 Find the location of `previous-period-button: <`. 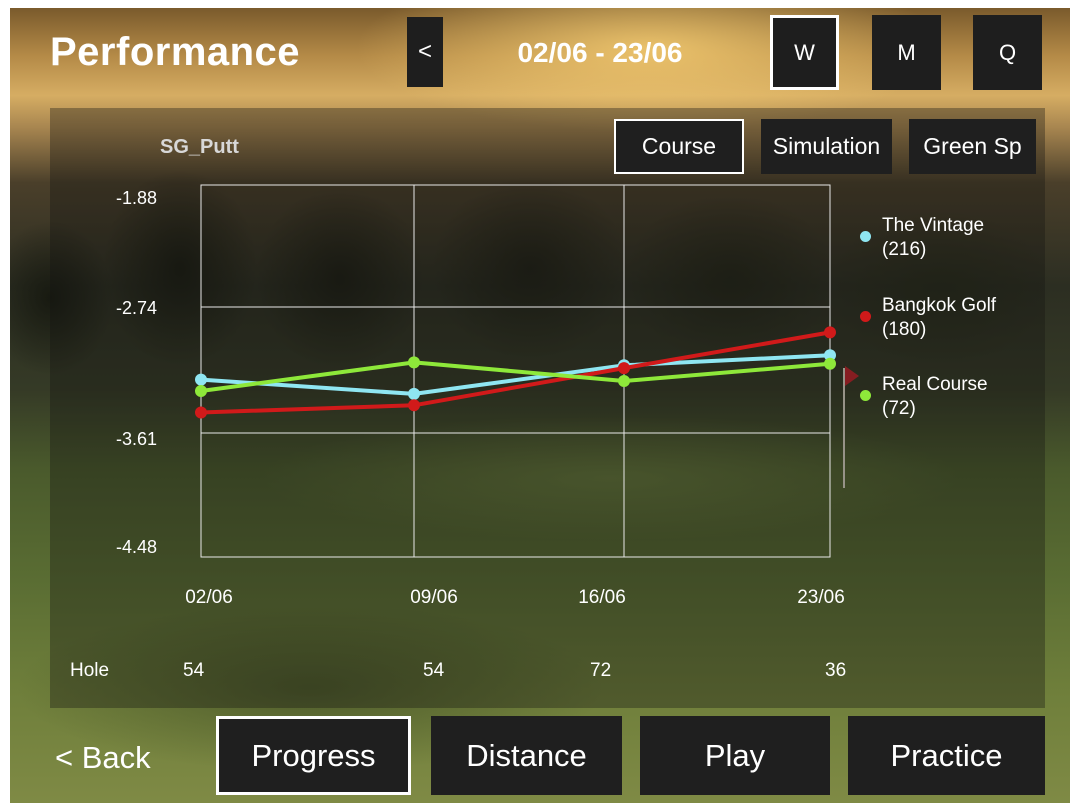

previous-period-button: < is located at coordinates (425, 52).